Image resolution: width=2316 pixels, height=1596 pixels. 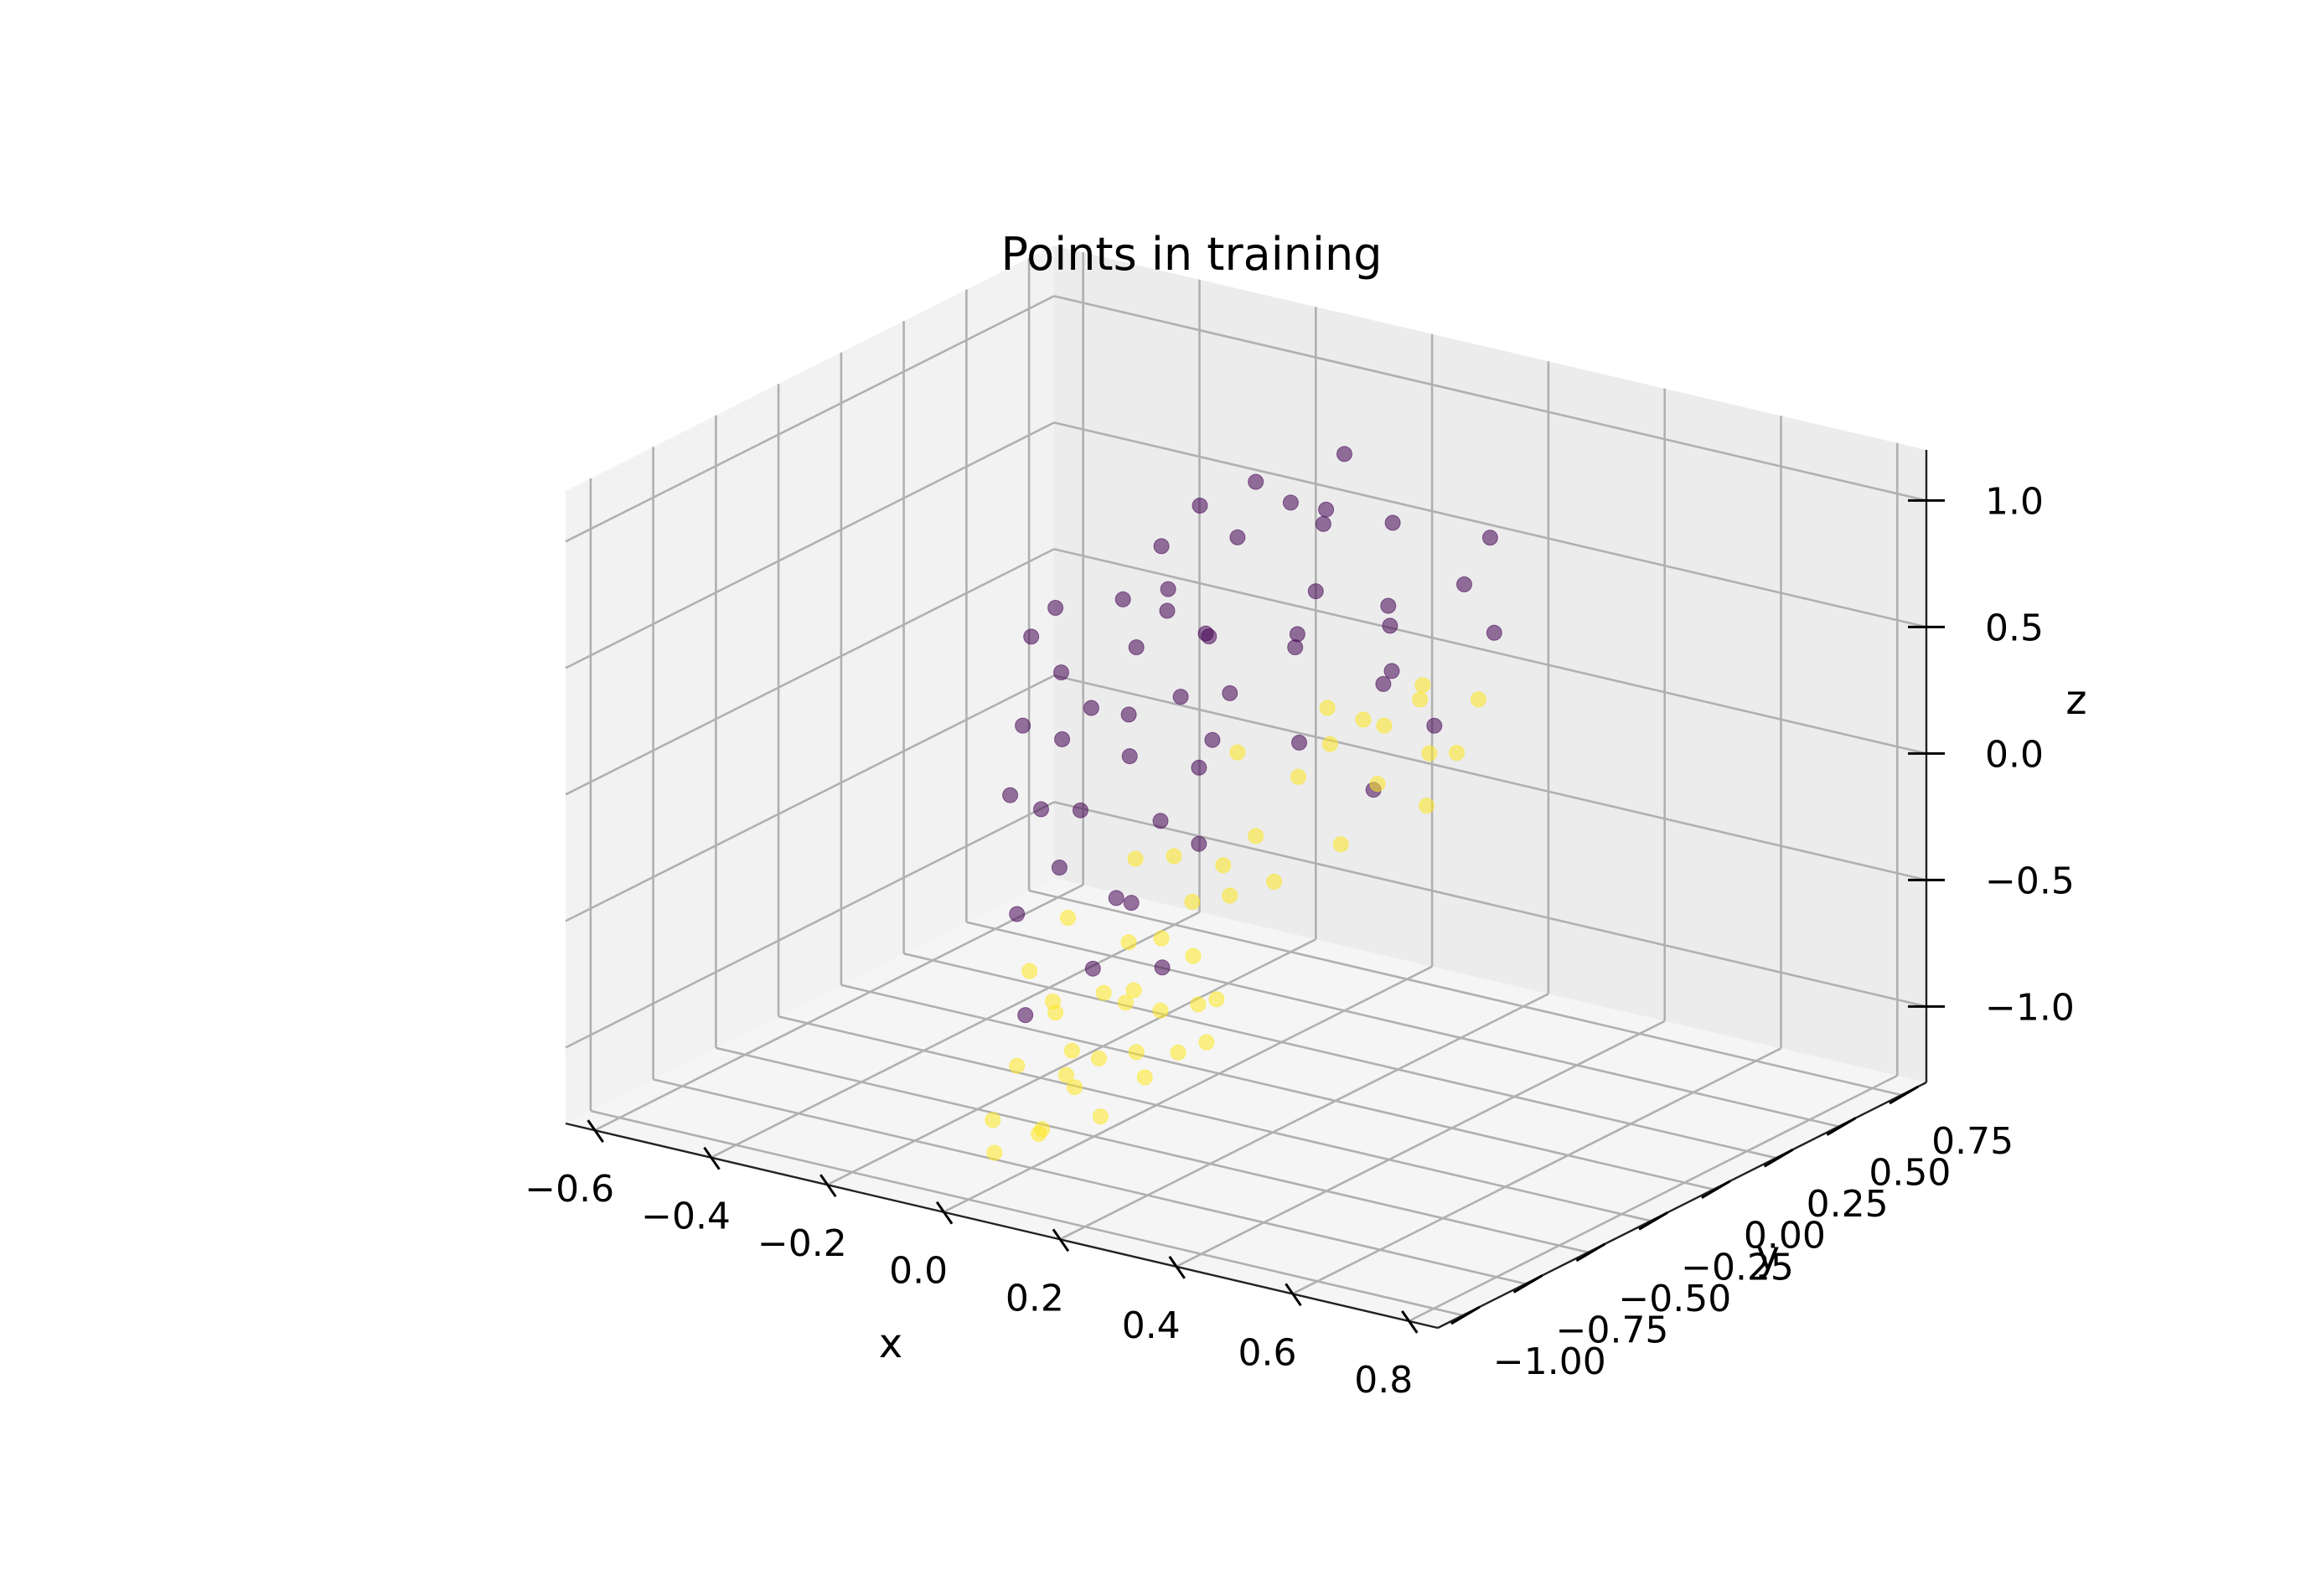 I want to click on x-axis-label: x, so click(x=890, y=1343).